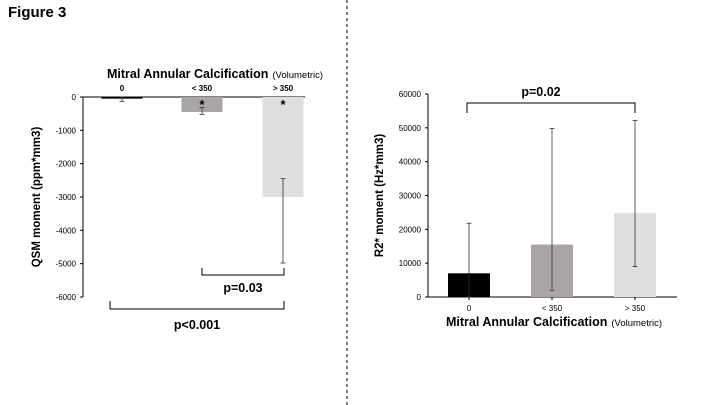  I want to click on figure-label: Figure 3, so click(37, 12).